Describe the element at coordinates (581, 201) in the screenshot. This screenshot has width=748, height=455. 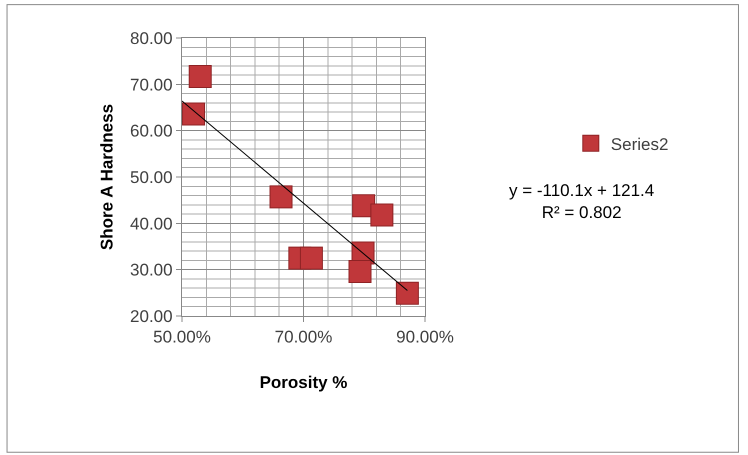
I see `text: y = -110.1x + 121.4 R² = 0.802` at that location.